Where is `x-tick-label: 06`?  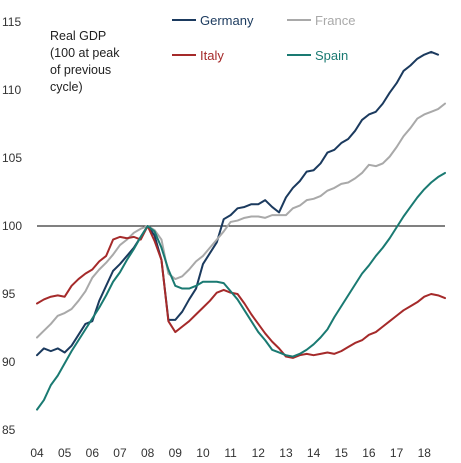
x-tick-label: 06 is located at coordinates (93, 453).